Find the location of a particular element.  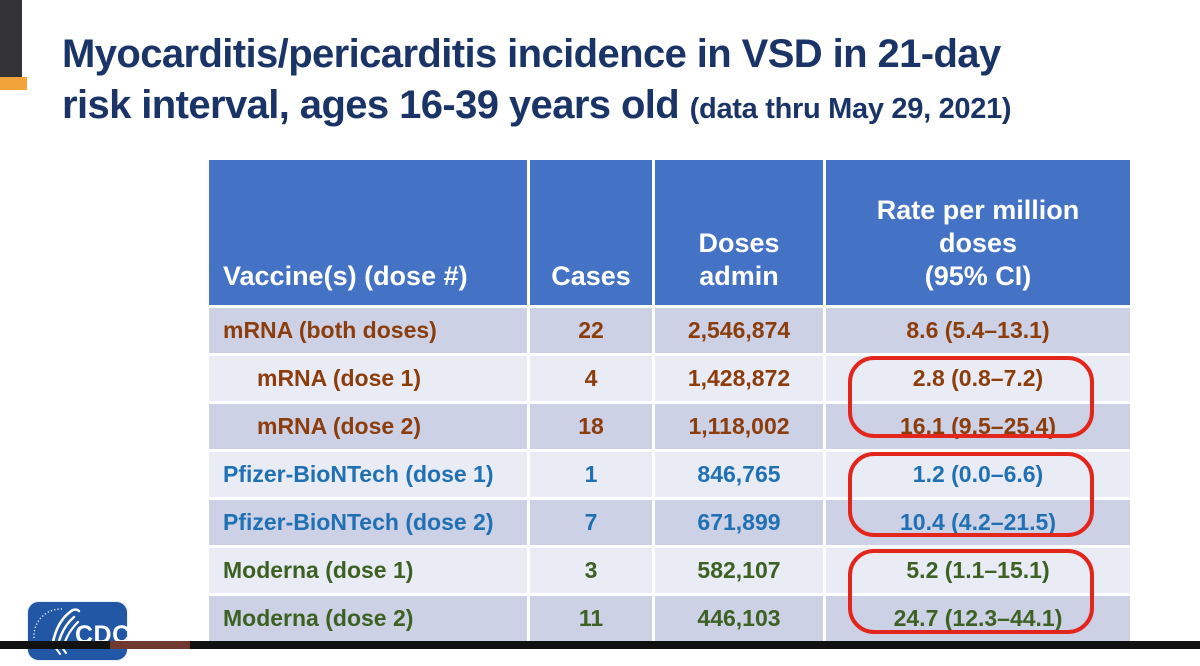

cell-cases: 18 is located at coordinates (592, 425).